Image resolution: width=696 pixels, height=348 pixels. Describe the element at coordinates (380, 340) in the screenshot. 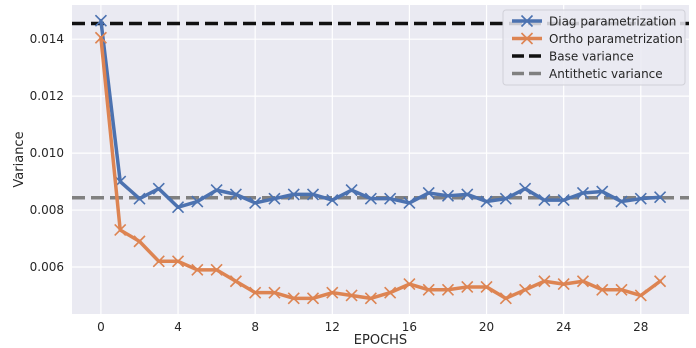

I see `x-axis-label: EPOCHS` at that location.